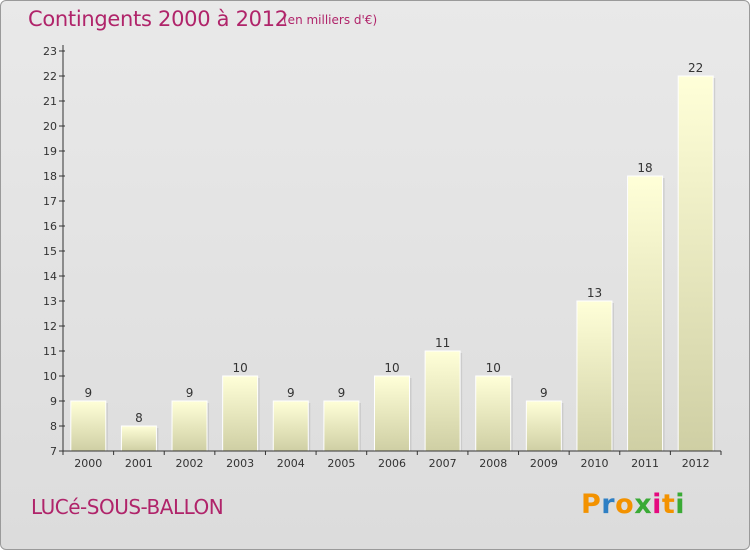  What do you see at coordinates (240, 413) in the screenshot?
I see `bar-2003` at bounding box center [240, 413].